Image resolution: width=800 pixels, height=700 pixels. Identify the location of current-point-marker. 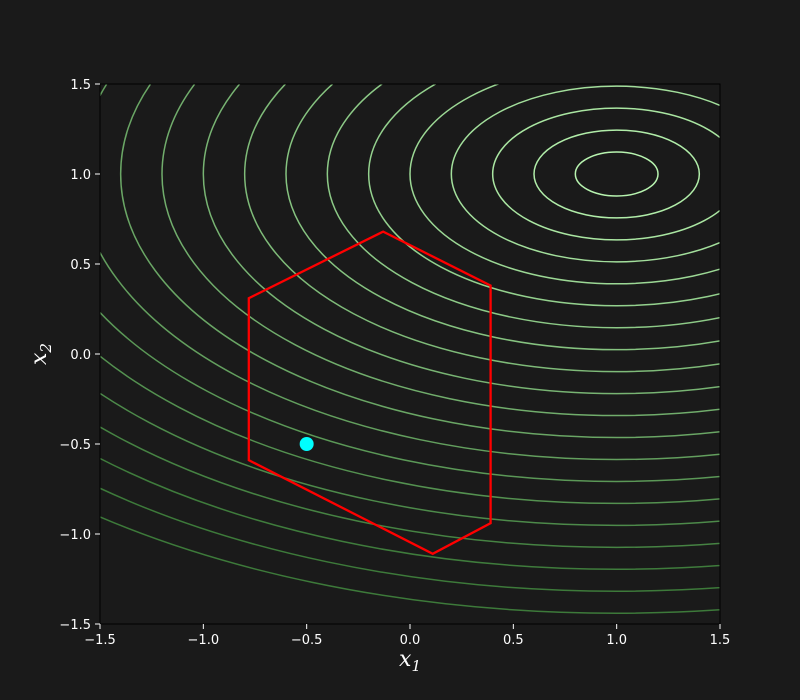
(306, 444).